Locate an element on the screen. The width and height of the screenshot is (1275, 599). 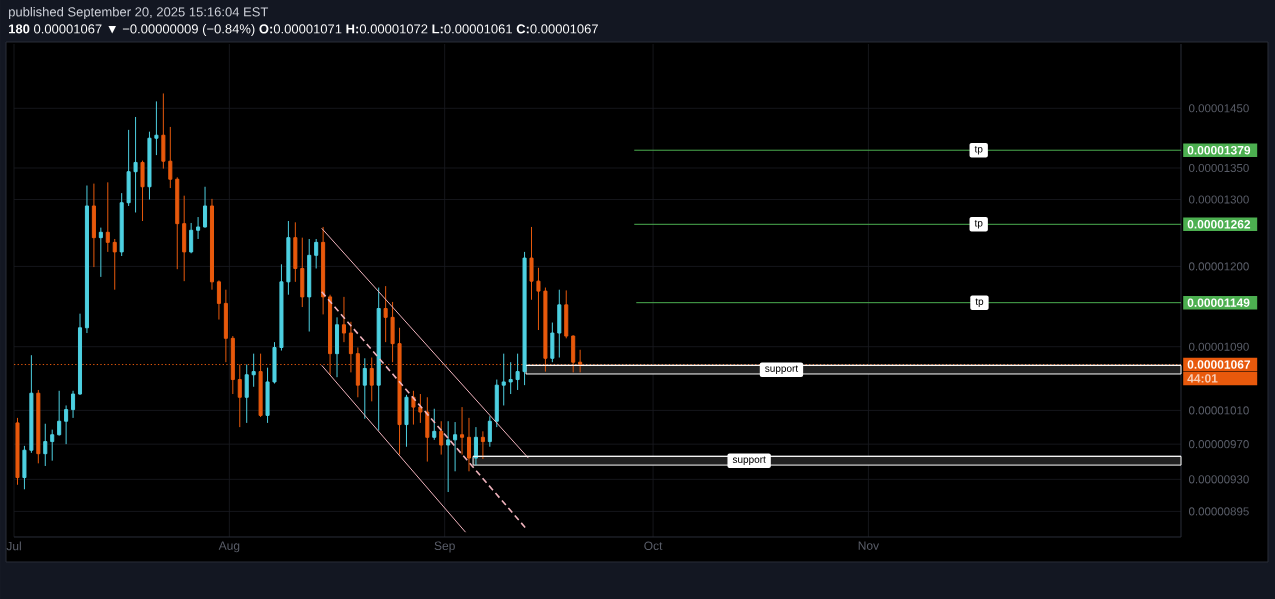
x-tick-label: Oct is located at coordinates (653, 546).